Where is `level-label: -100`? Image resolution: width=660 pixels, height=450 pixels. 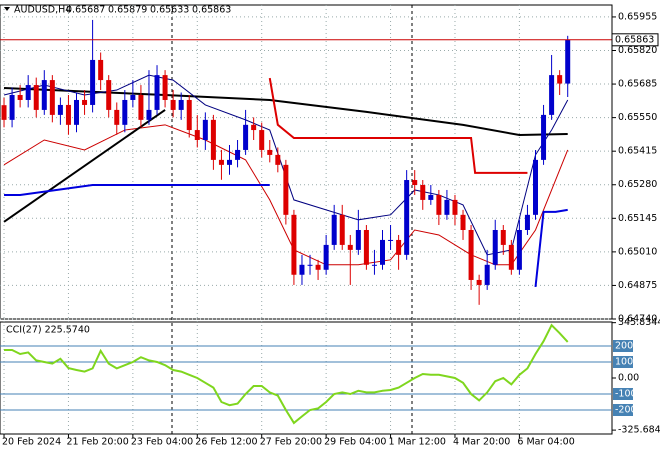
level-label: -100 is located at coordinates (626, 394).